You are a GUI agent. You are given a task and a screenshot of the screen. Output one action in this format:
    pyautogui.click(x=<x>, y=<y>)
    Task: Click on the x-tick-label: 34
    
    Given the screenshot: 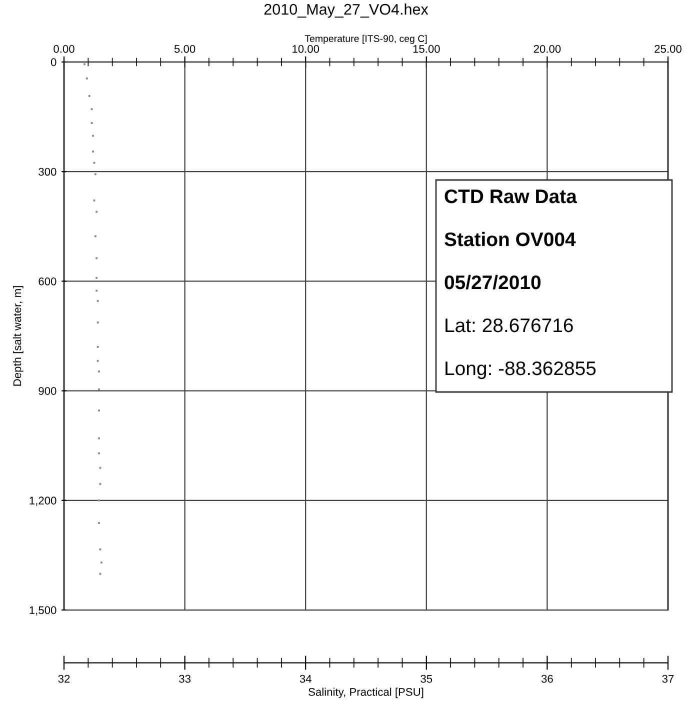 What is the action you would take?
    pyautogui.click(x=306, y=678)
    